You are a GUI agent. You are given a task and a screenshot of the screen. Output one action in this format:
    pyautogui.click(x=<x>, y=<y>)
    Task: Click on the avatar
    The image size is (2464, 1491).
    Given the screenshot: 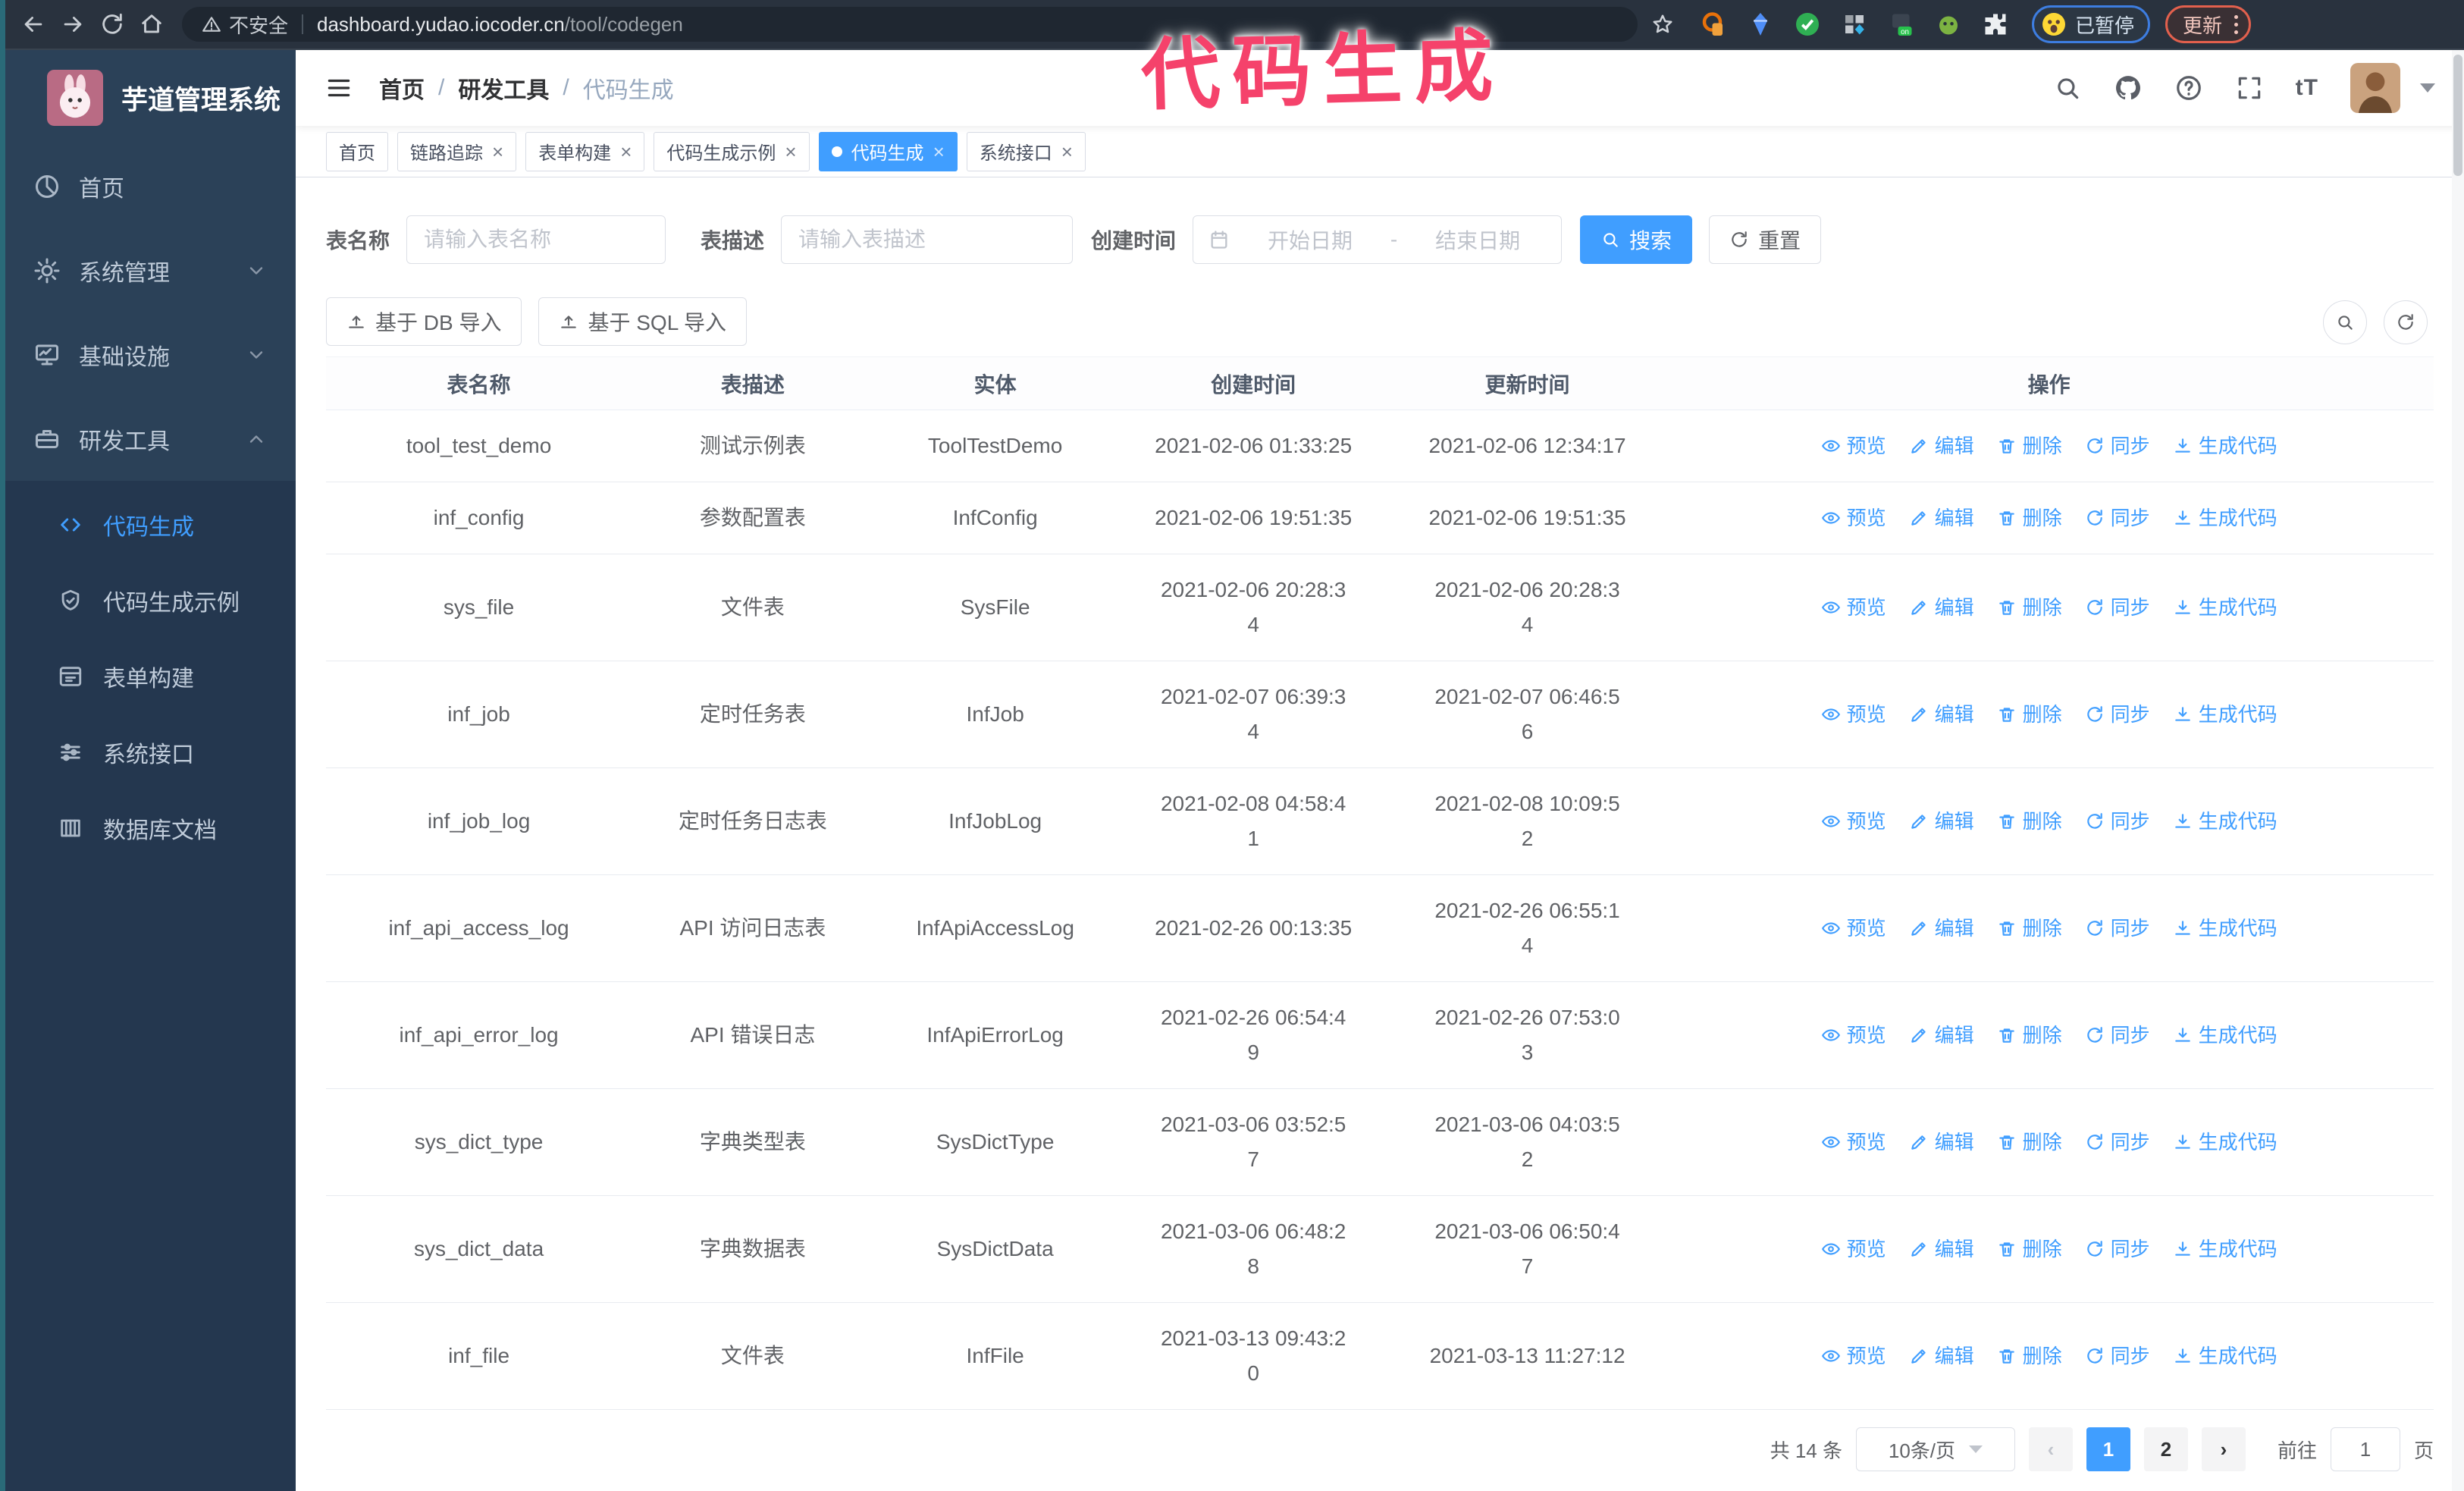 What is the action you would take?
    pyautogui.click(x=2375, y=88)
    